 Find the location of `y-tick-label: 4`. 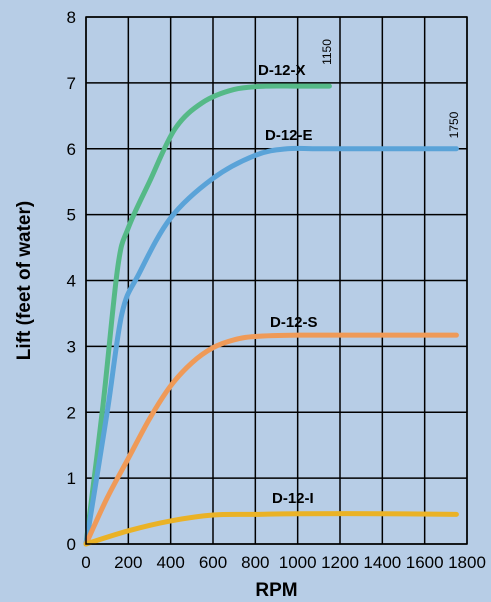

y-tick-label: 4 is located at coordinates (71, 281).